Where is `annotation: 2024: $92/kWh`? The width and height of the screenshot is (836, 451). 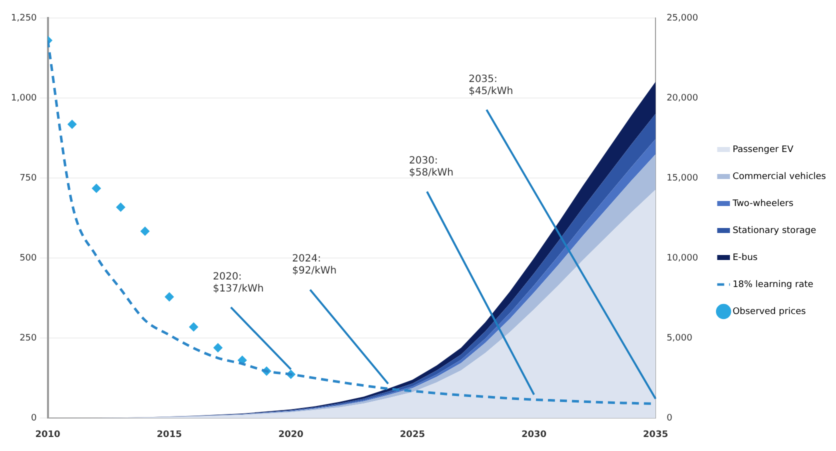 annotation: 2024: $92/kWh is located at coordinates (314, 265).